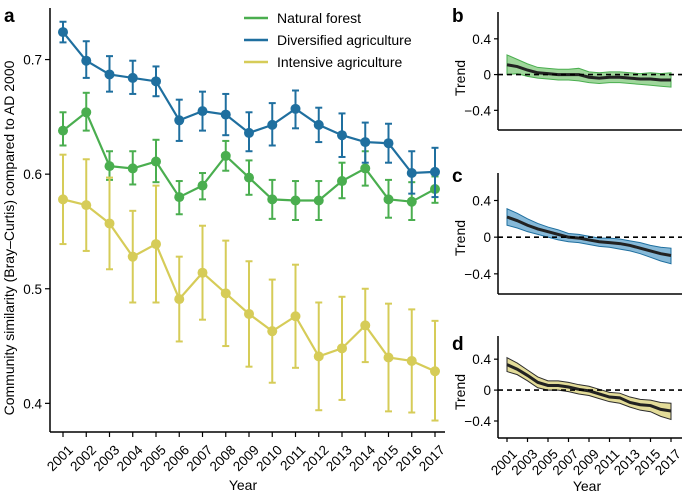 The height and width of the screenshot is (497, 685). What do you see at coordinates (460, 78) in the screenshot?
I see `panel-b-ylabel: Trend` at bounding box center [460, 78].